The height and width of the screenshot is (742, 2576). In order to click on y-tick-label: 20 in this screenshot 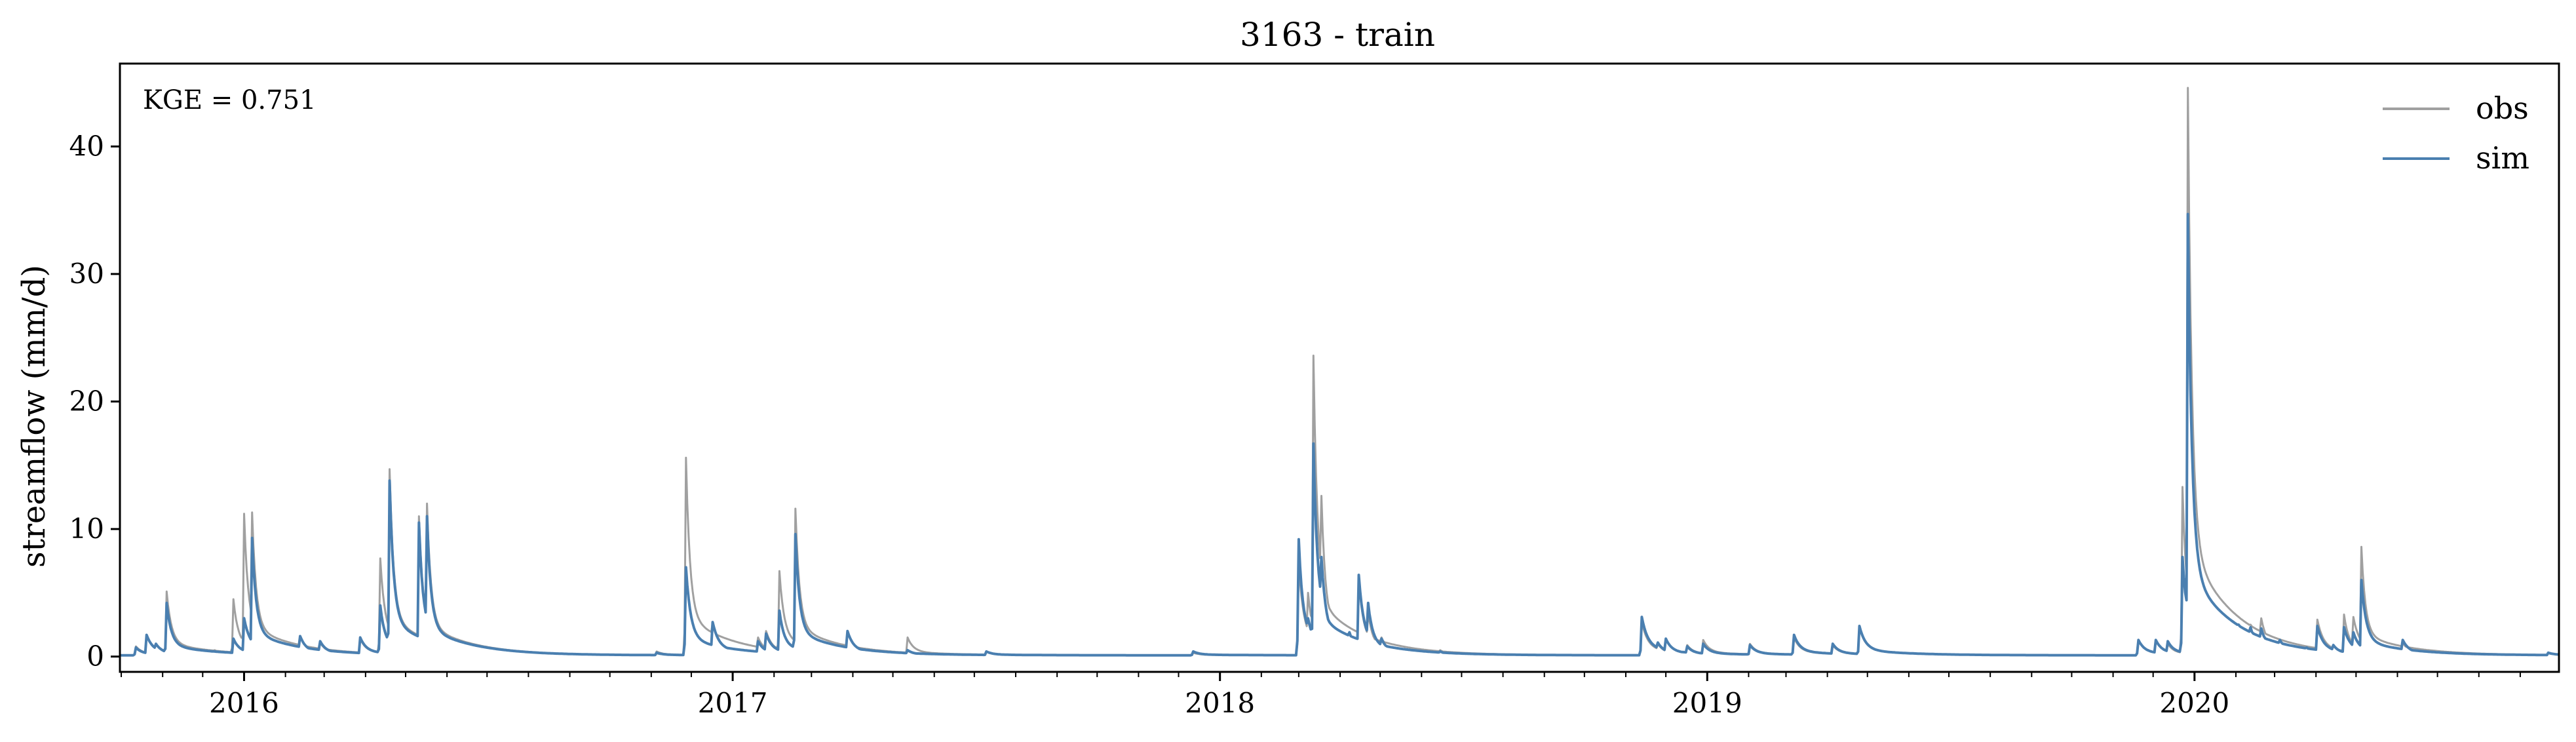, I will do `click(86, 401)`.